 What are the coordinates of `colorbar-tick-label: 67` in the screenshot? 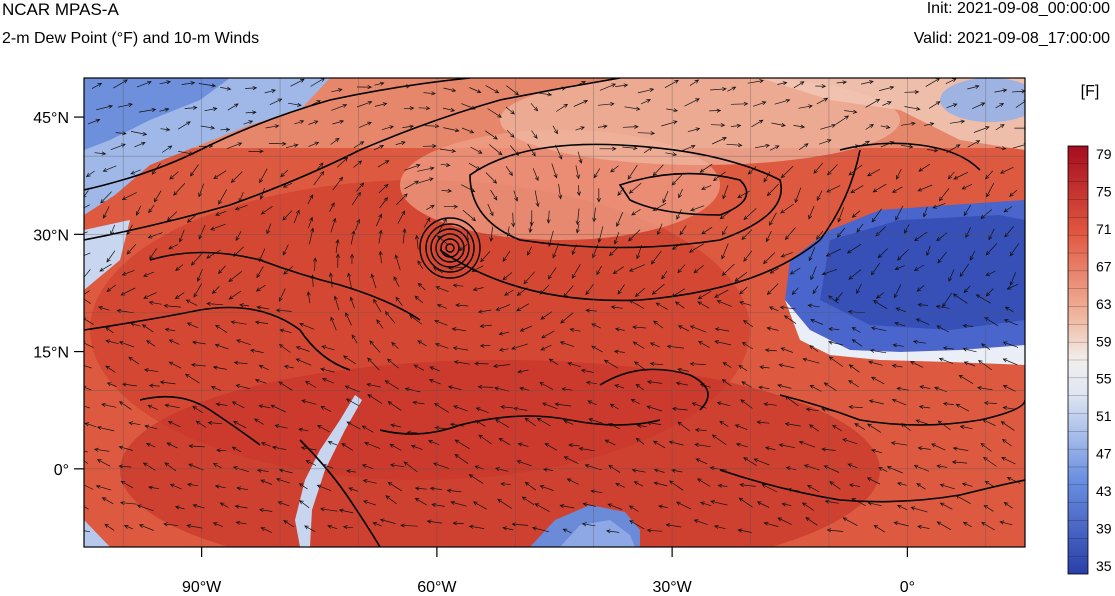 It's located at (1104, 266).